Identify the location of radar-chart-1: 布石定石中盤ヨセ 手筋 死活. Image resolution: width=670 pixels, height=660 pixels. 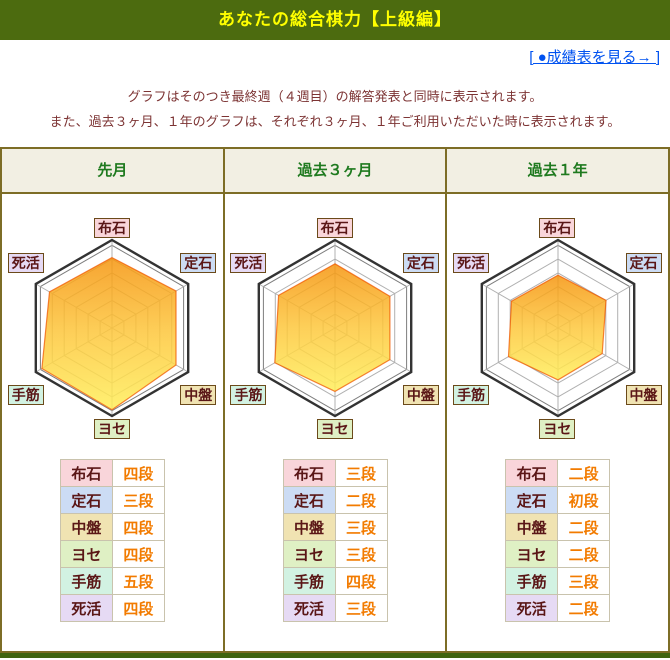
(335, 320).